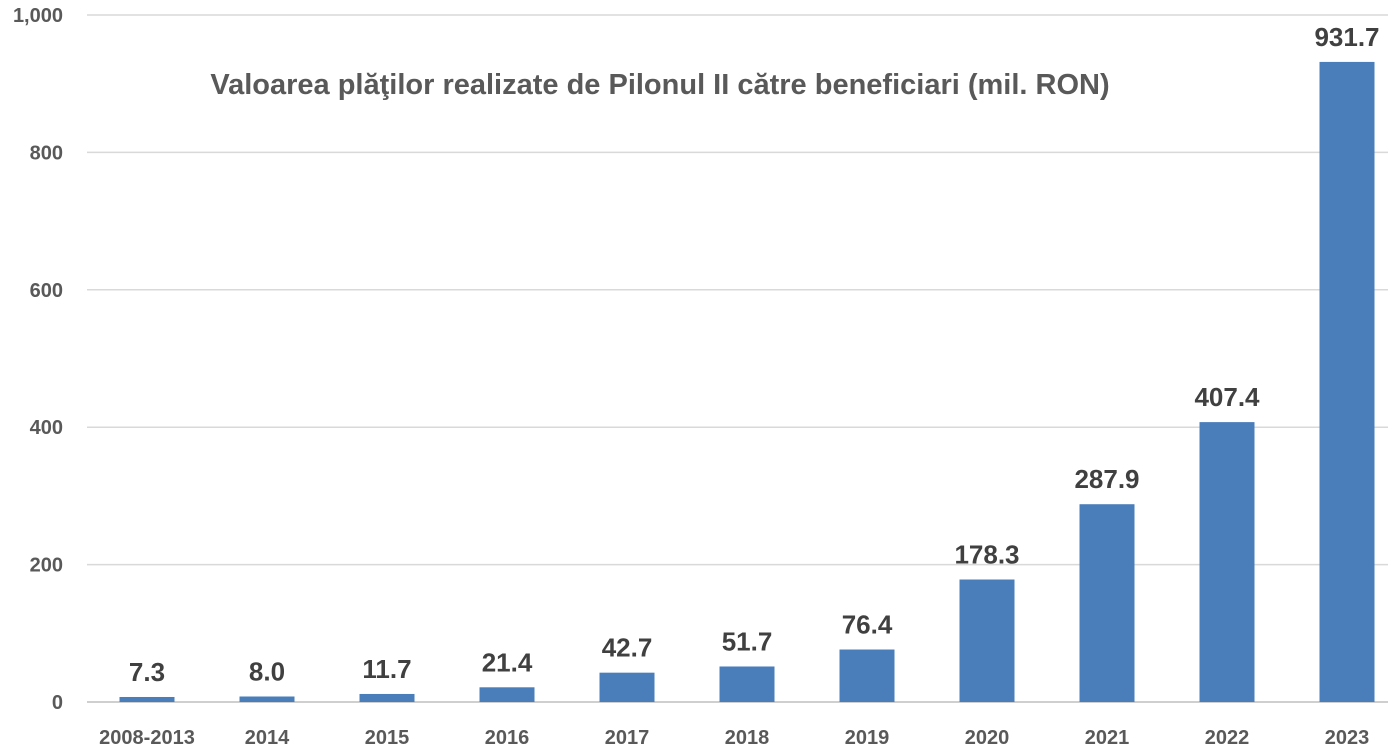 This screenshot has width=1398, height=750. I want to click on x-tick-label: 2019, so click(867, 738).